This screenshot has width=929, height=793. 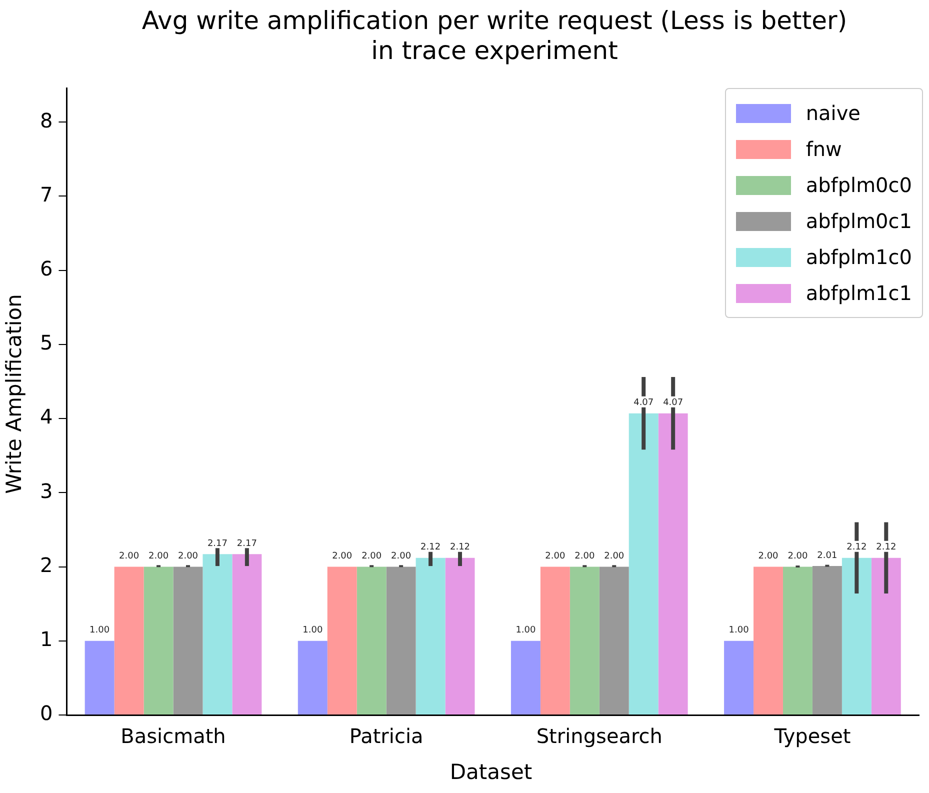 What do you see at coordinates (824, 149) in the screenshot?
I see `legend-label: fnw` at bounding box center [824, 149].